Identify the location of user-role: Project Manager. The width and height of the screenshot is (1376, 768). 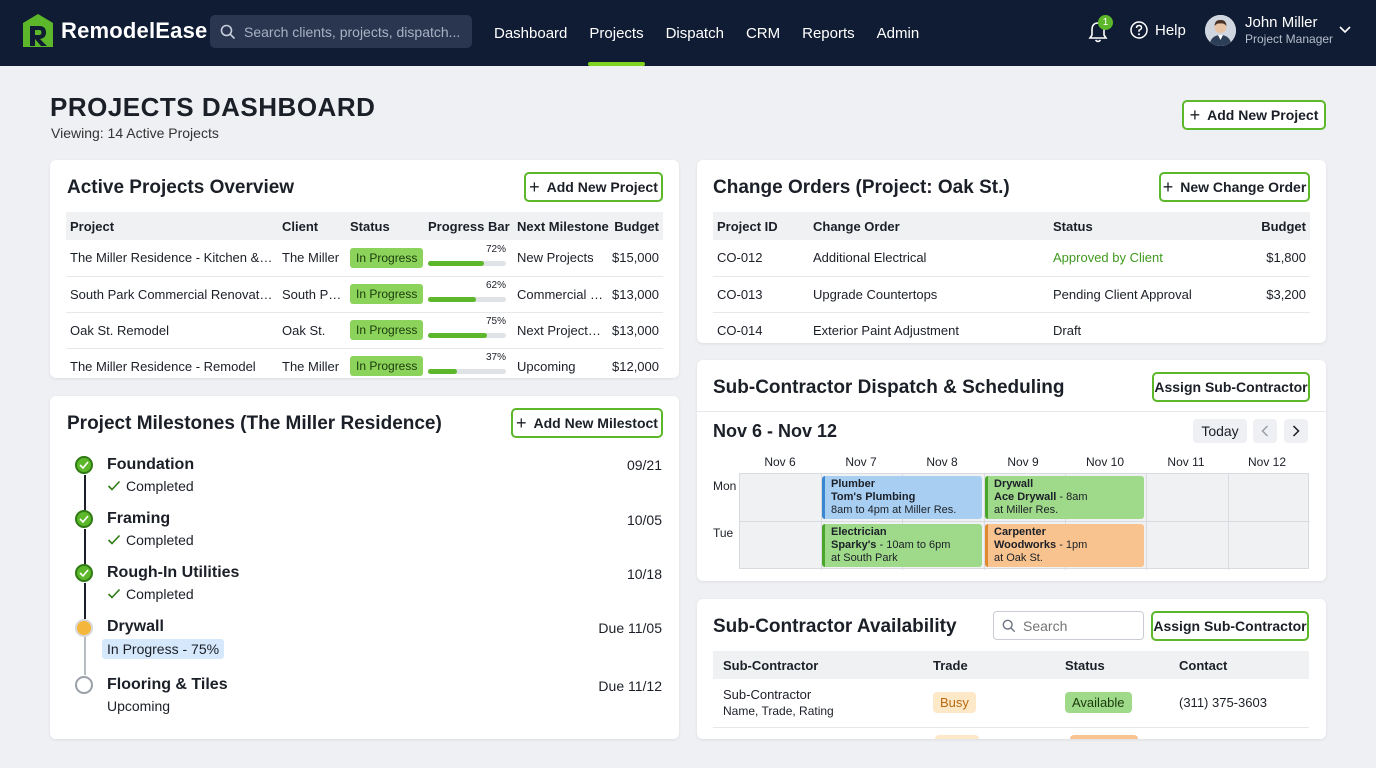
(1289, 39).